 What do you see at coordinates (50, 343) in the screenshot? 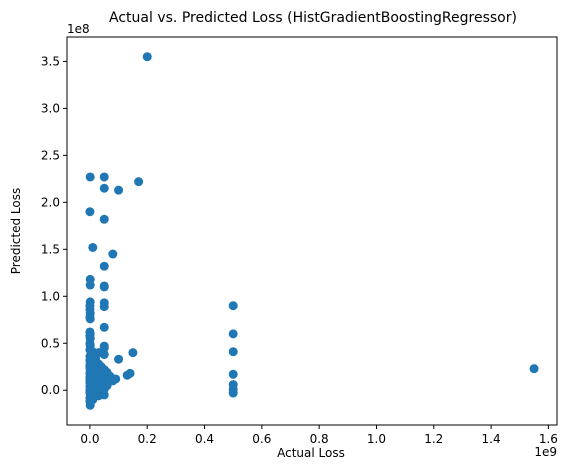
I see `y-tick-label-1: 0.5` at bounding box center [50, 343].